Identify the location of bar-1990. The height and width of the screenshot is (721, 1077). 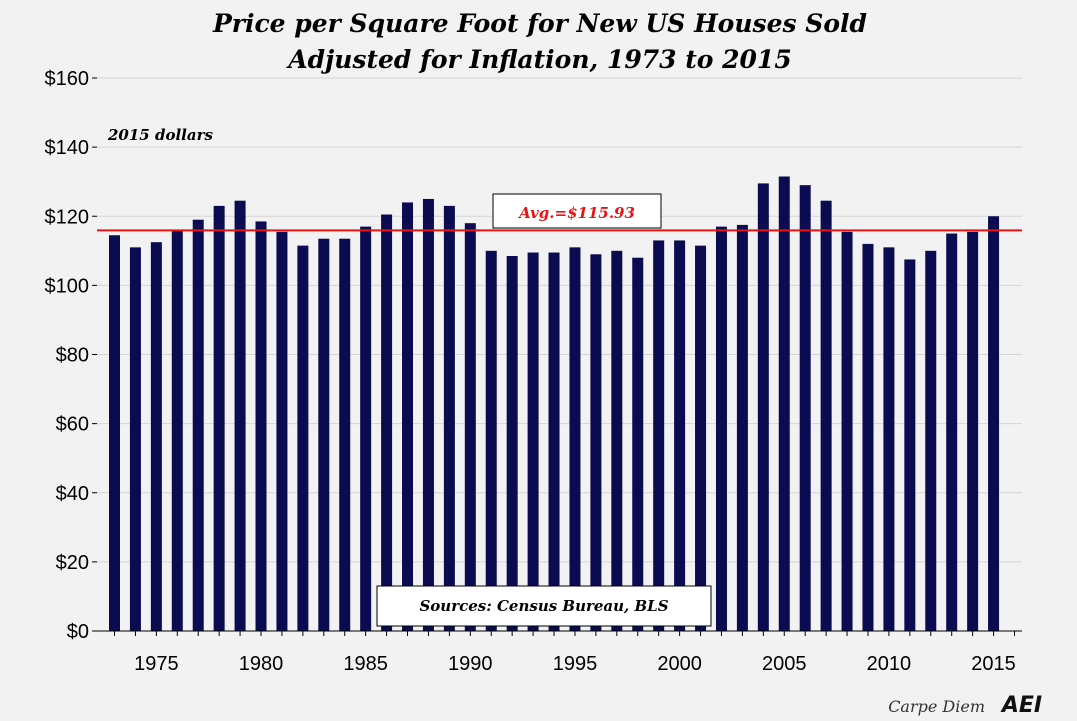
(470, 427).